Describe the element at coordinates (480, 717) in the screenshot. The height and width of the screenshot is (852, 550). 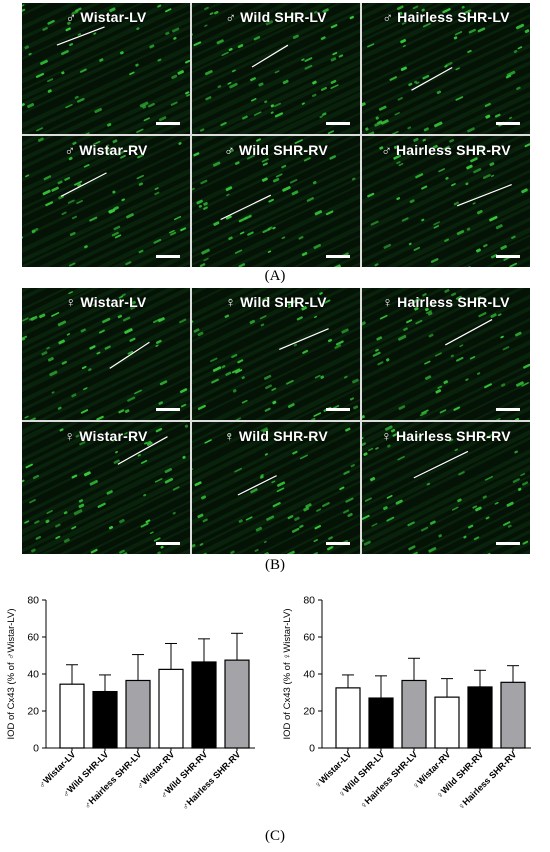
I see `bar` at that location.